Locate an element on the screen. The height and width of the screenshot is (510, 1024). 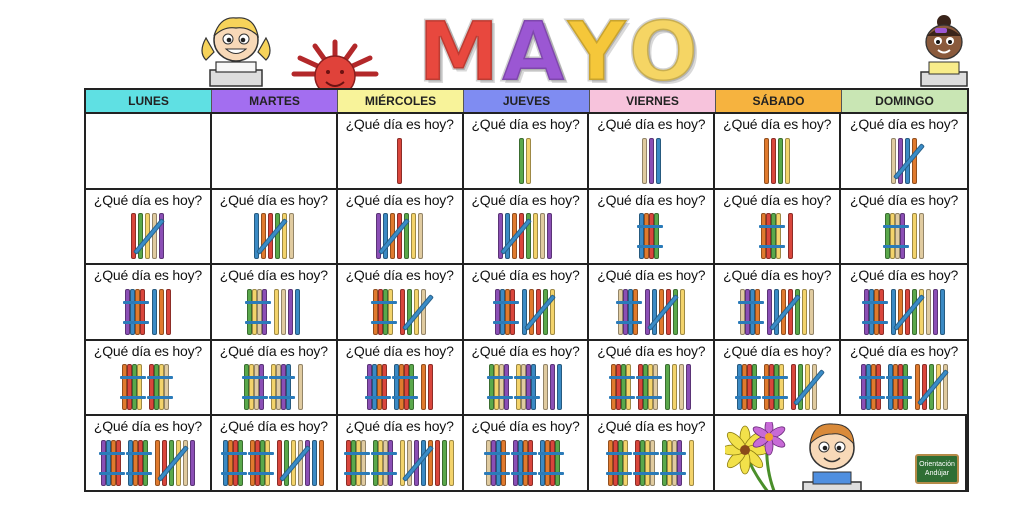
weekday-jueves: JUEVES is located at coordinates (527, 101).